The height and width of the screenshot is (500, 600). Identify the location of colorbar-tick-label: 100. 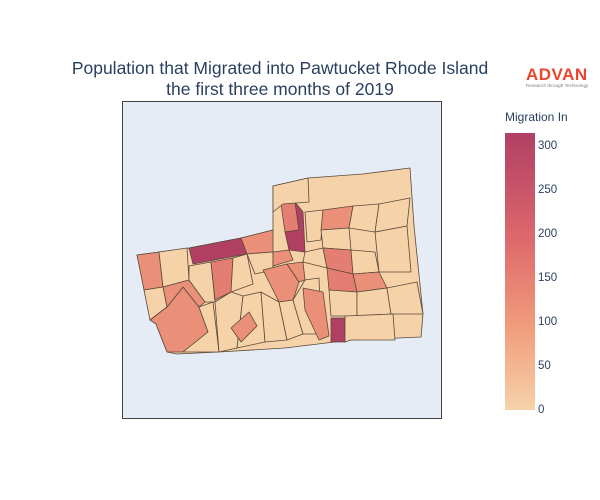
(548, 322).